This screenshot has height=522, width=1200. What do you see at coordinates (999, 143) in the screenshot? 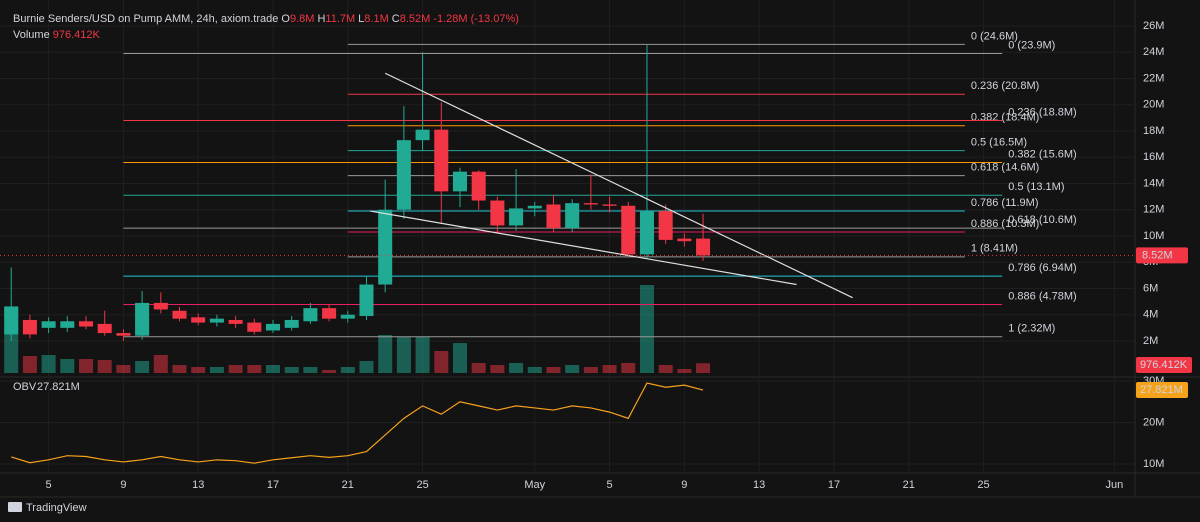
I see `fib-label: 0.5 (16.5M)` at bounding box center [999, 143].